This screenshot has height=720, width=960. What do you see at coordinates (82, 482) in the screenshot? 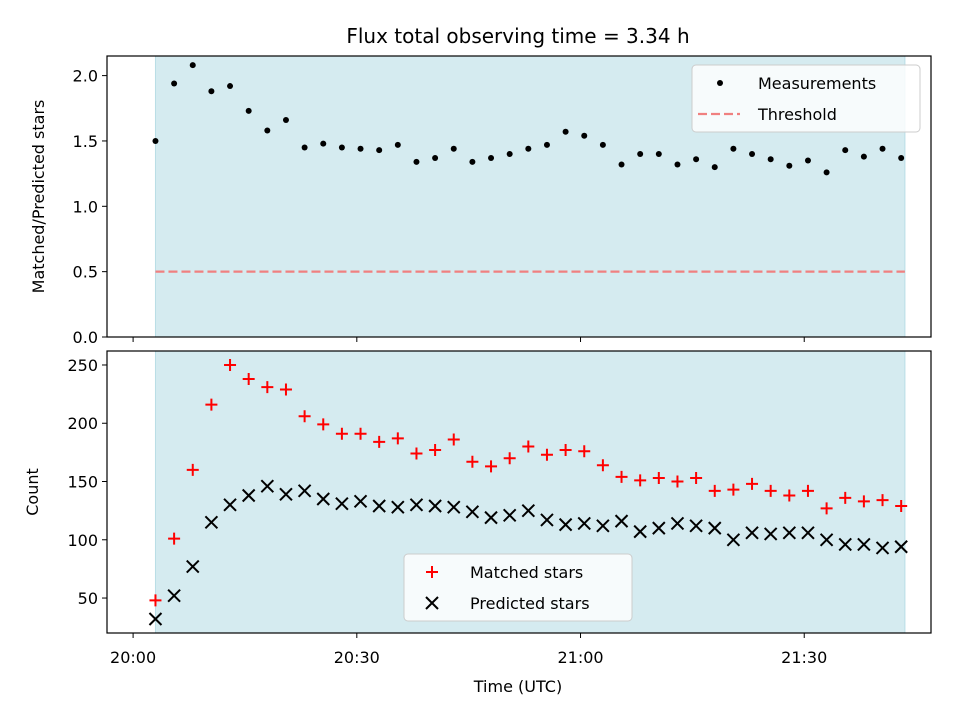
I see `bottom-y-tick-label: 150` at bounding box center [82, 482].